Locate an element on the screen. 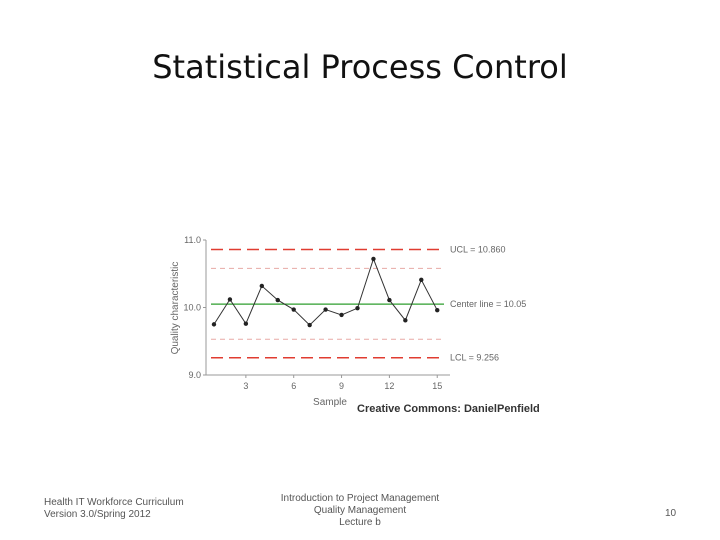  center-line-label: Center line = 10.05 is located at coordinates (488, 304).